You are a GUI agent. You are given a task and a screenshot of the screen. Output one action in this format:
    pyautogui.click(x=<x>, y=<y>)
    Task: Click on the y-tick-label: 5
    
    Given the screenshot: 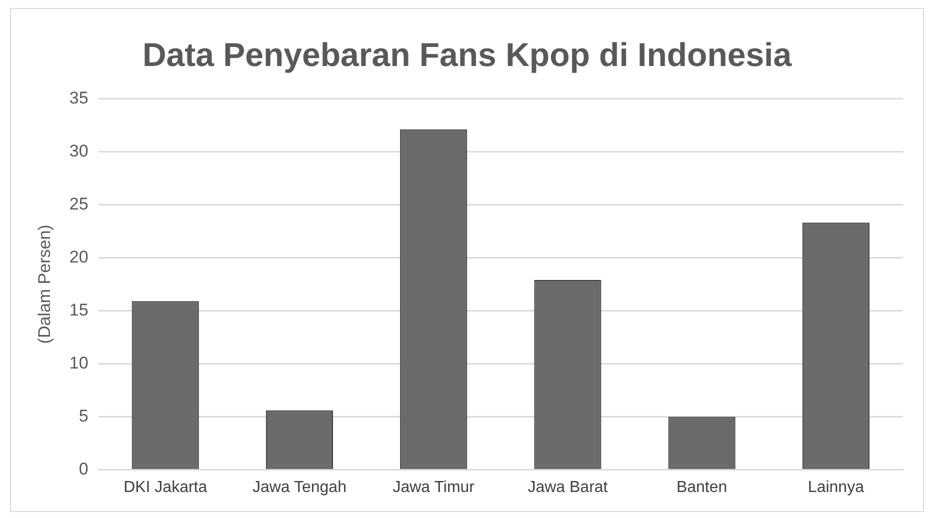 What is the action you would take?
    pyautogui.click(x=83, y=416)
    